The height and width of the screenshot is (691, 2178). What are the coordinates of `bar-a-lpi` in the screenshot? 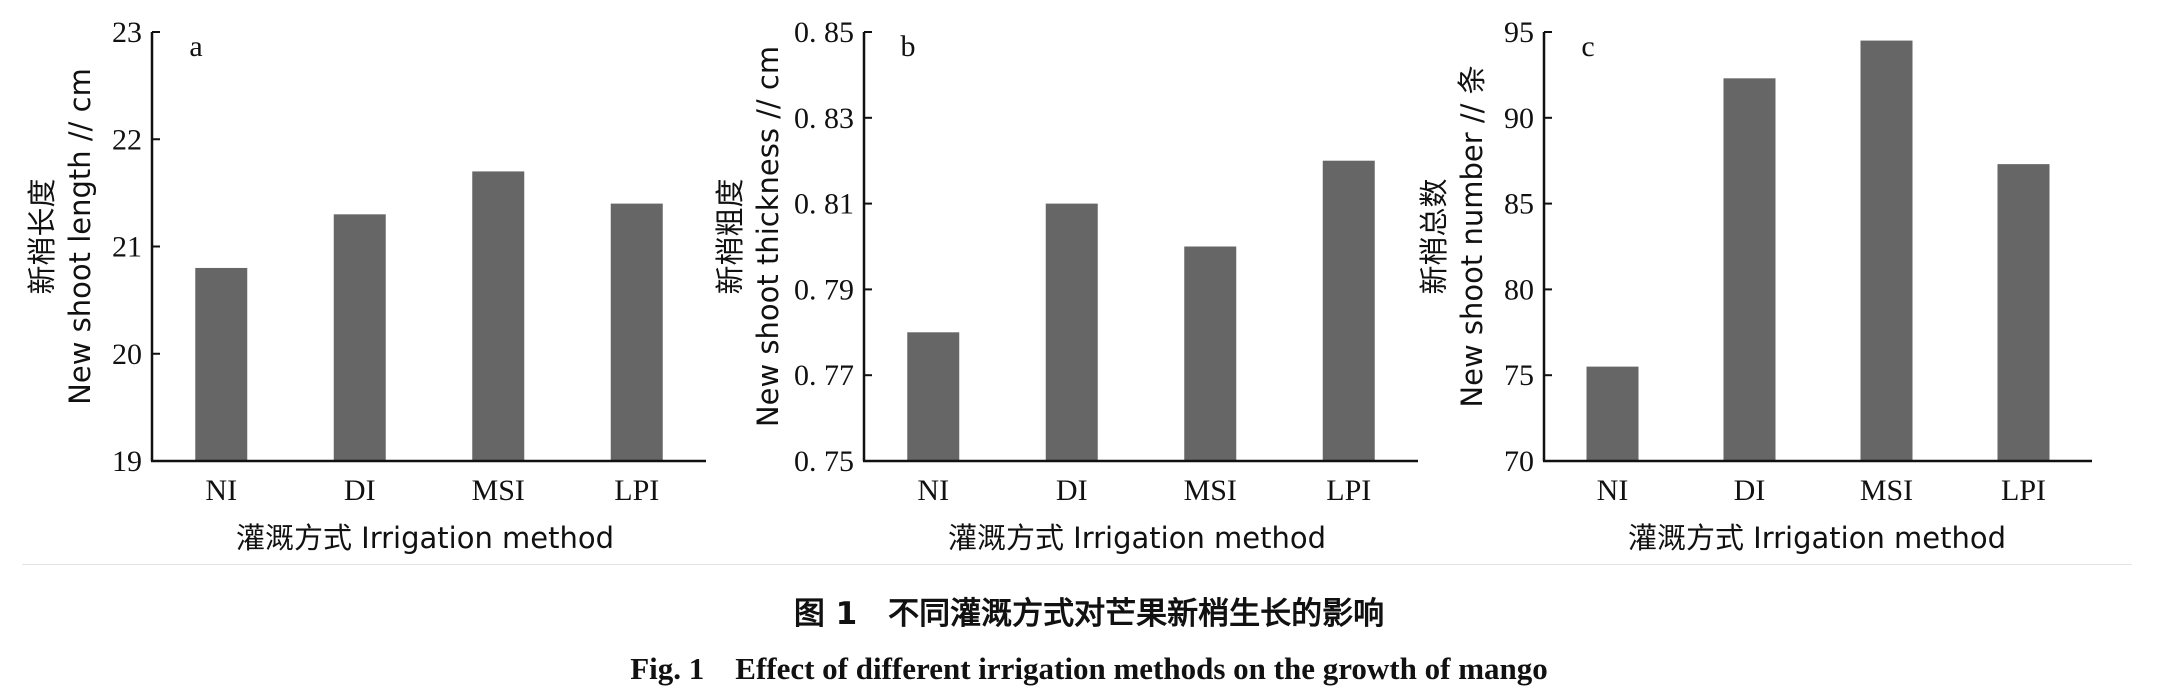 It's located at (636, 332).